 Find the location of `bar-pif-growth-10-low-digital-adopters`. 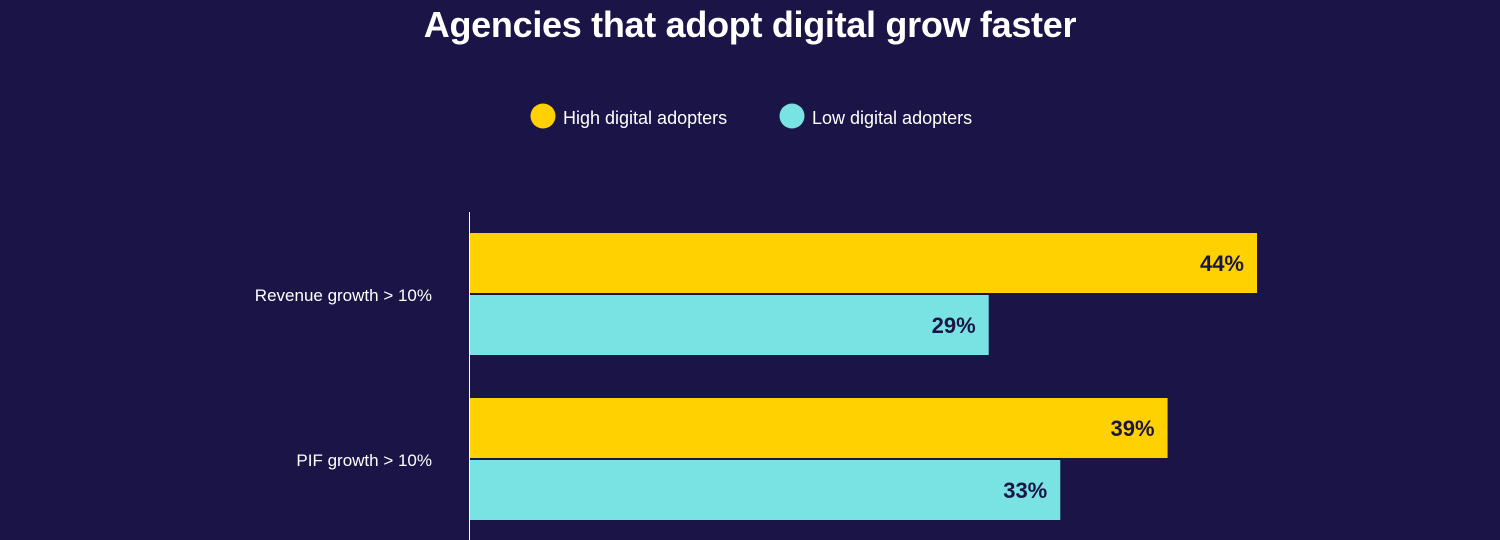

bar-pif-growth-10-low-digital-adopters is located at coordinates (765, 490).